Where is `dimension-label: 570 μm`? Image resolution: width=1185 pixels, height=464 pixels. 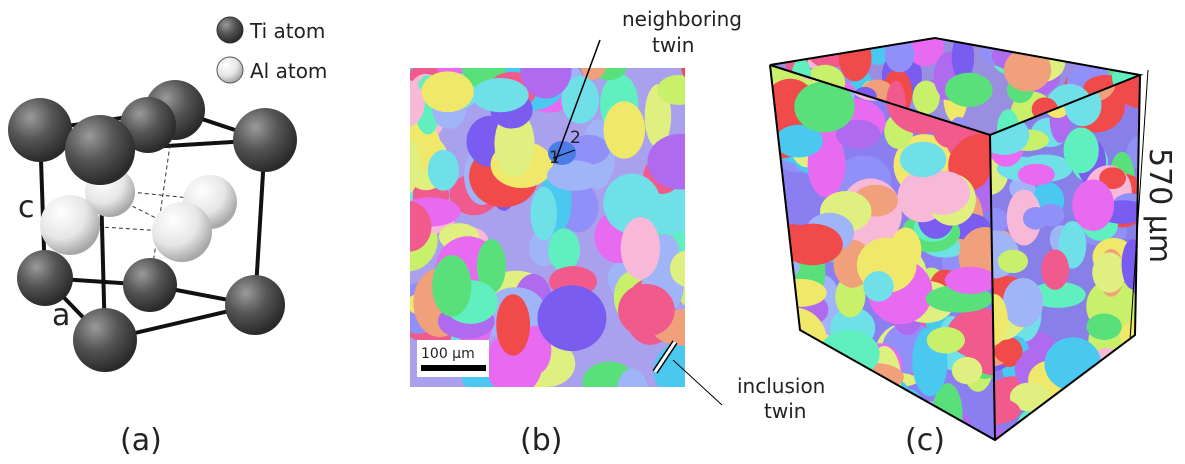 dimension-label: 570 μm is located at coordinates (1159, 205).